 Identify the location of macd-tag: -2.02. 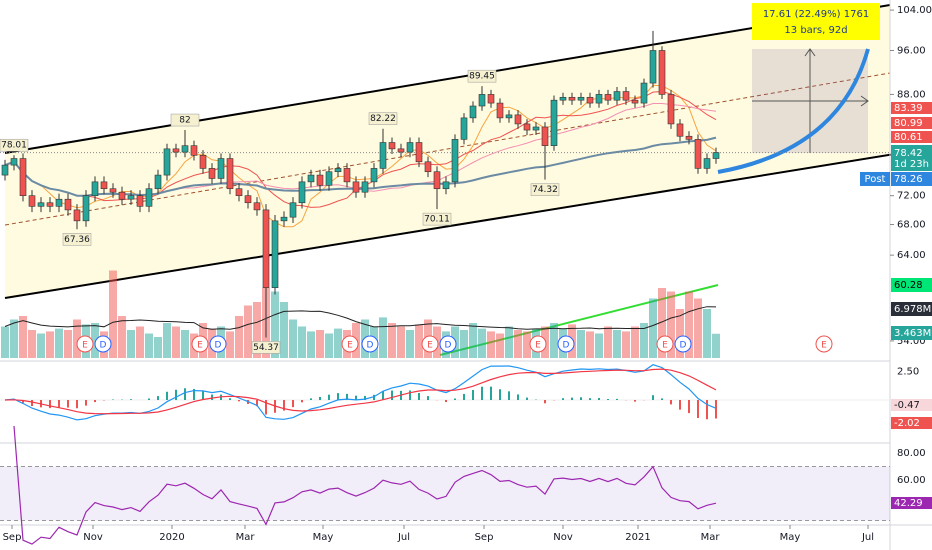
(907, 423).